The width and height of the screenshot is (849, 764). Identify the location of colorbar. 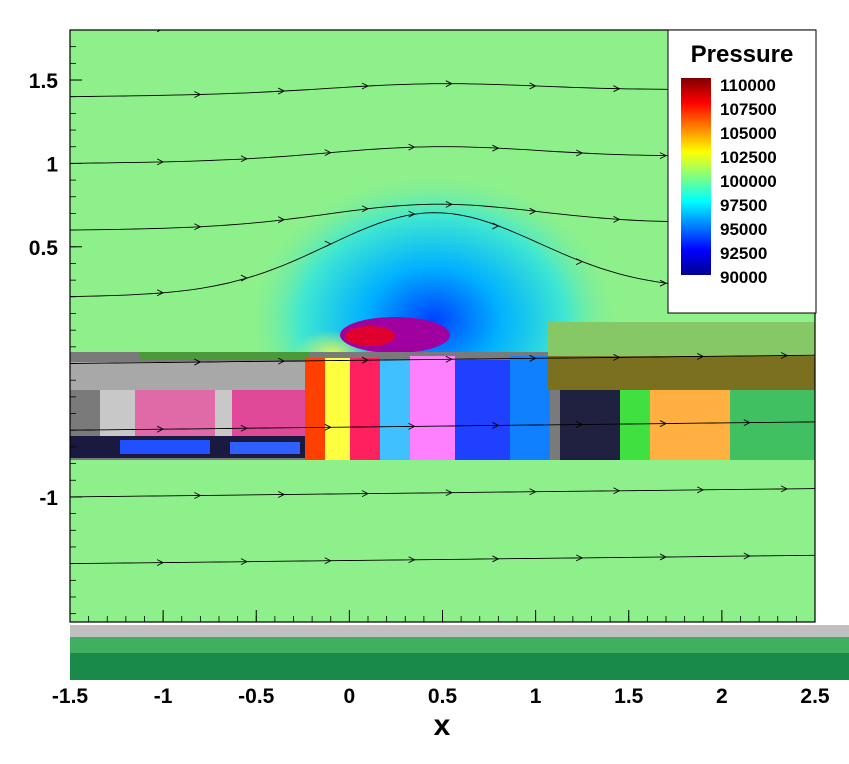
(696, 176).